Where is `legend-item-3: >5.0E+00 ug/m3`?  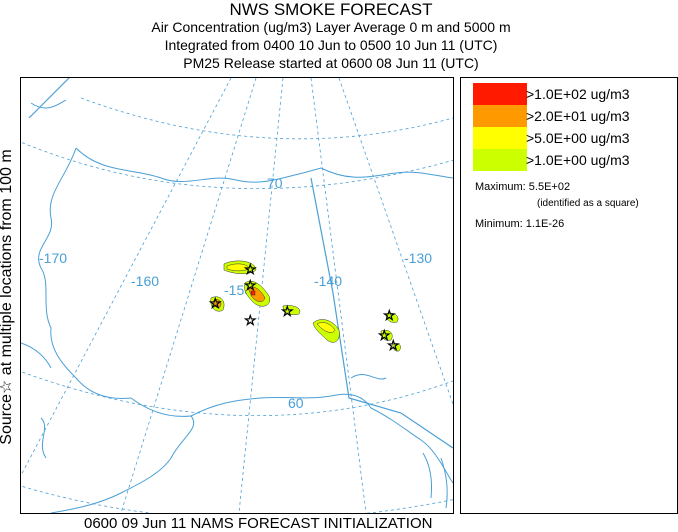 legend-item-3: >5.0E+00 ug/m3 is located at coordinates (551, 138).